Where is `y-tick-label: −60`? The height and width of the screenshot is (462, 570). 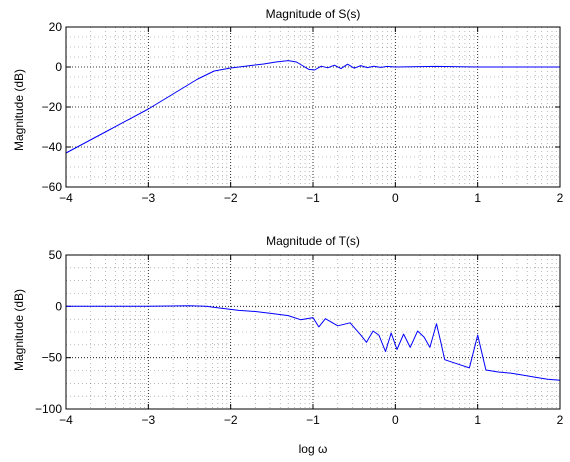
y-tick-label: −60 is located at coordinates (52, 187).